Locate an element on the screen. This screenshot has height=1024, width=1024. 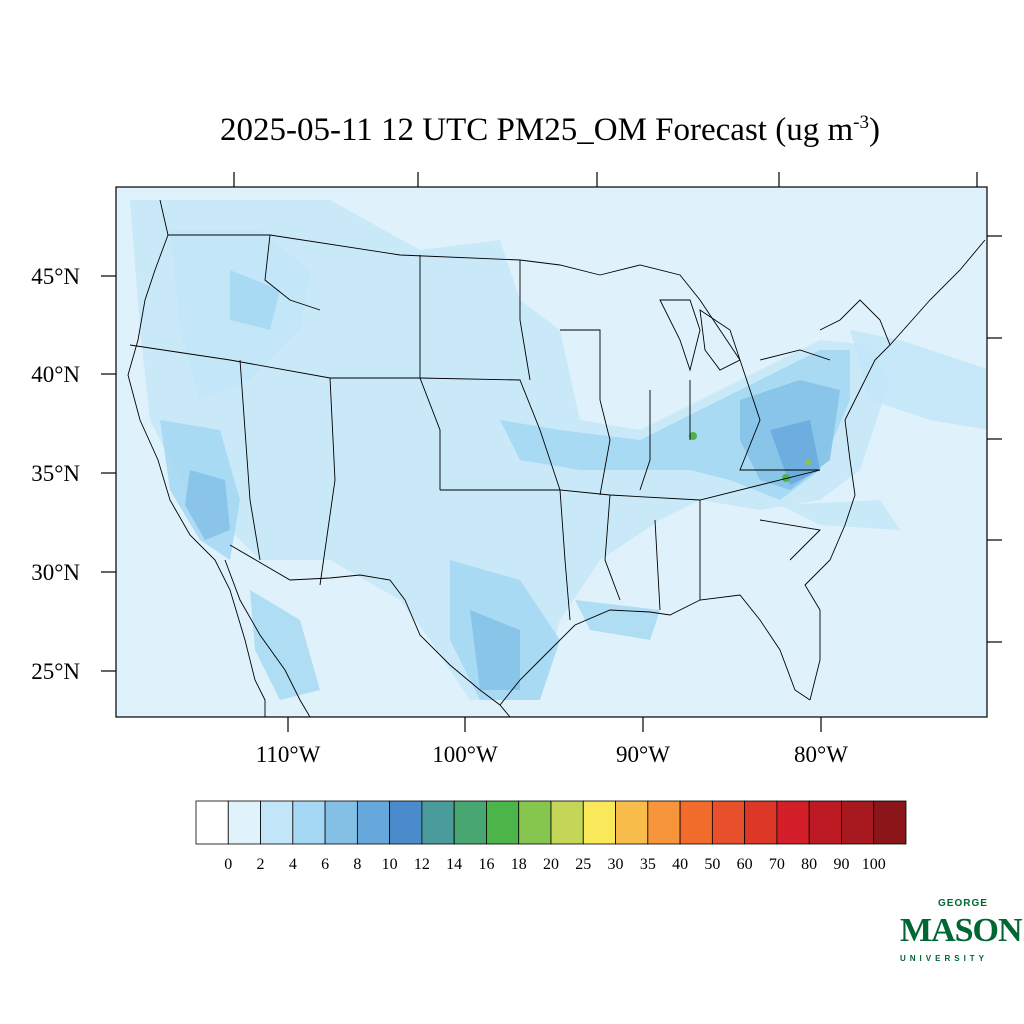
colorbar-tick-label: 12 is located at coordinates (421, 864).